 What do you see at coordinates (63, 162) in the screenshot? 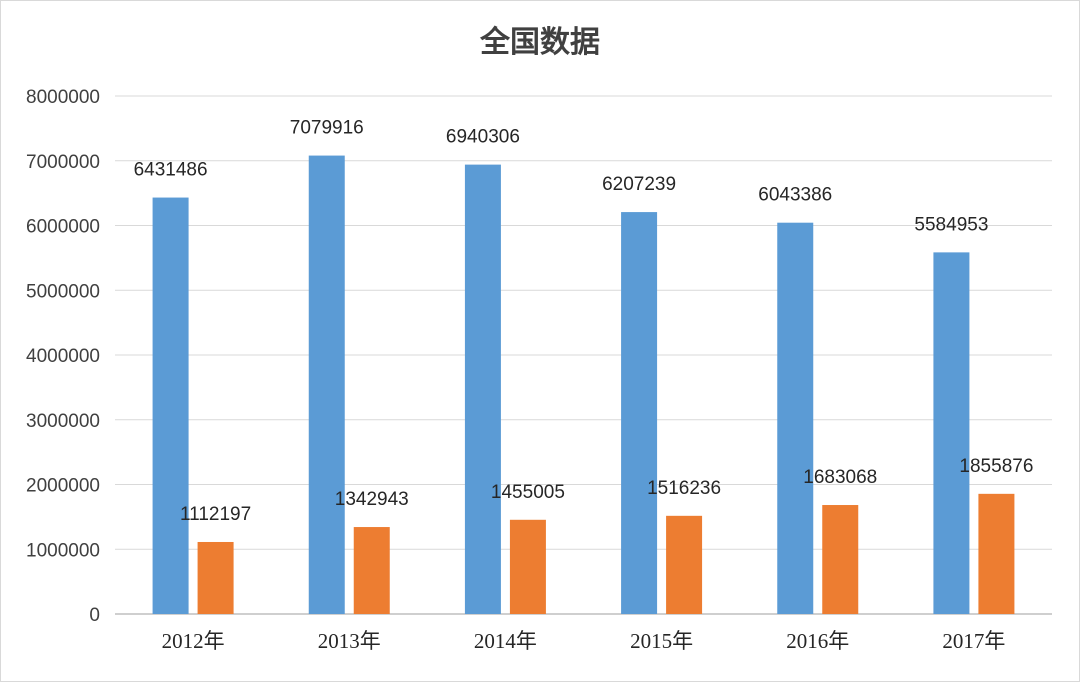
I see `y-tick-label: 7000000` at bounding box center [63, 162].